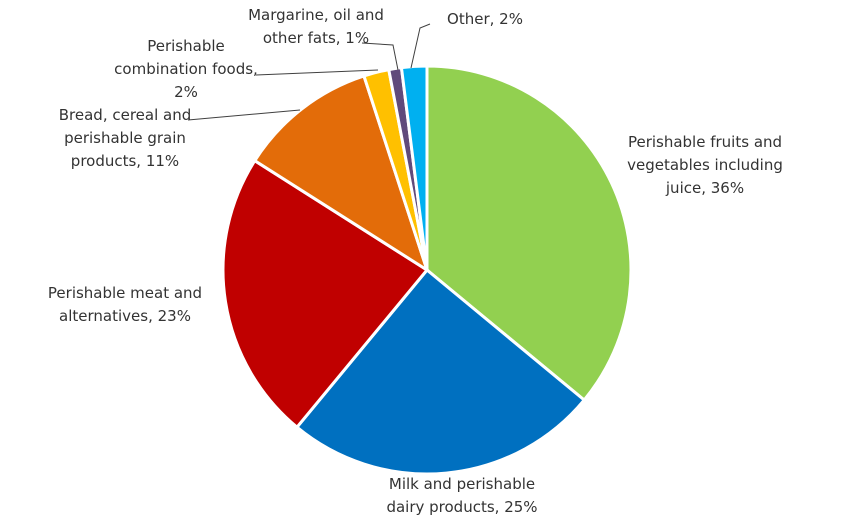  Describe the element at coordinates (186, 69) in the screenshot. I see `data-label-perishable-combination-foods: Perishable combination foods, 2%` at that location.